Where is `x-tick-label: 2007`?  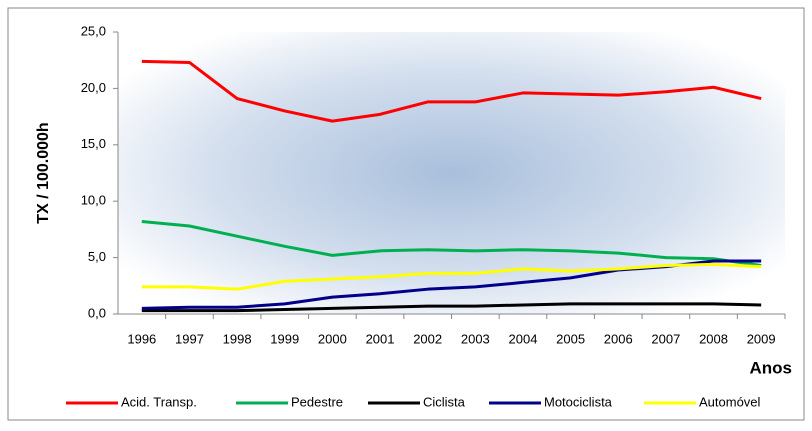 x-tick-label: 2007 is located at coordinates (665, 338).